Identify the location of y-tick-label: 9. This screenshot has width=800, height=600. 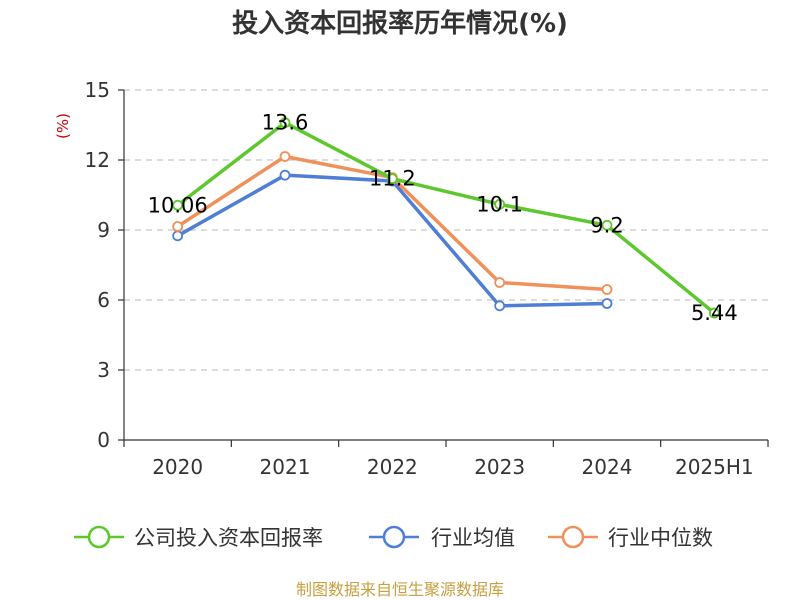
(103, 230).